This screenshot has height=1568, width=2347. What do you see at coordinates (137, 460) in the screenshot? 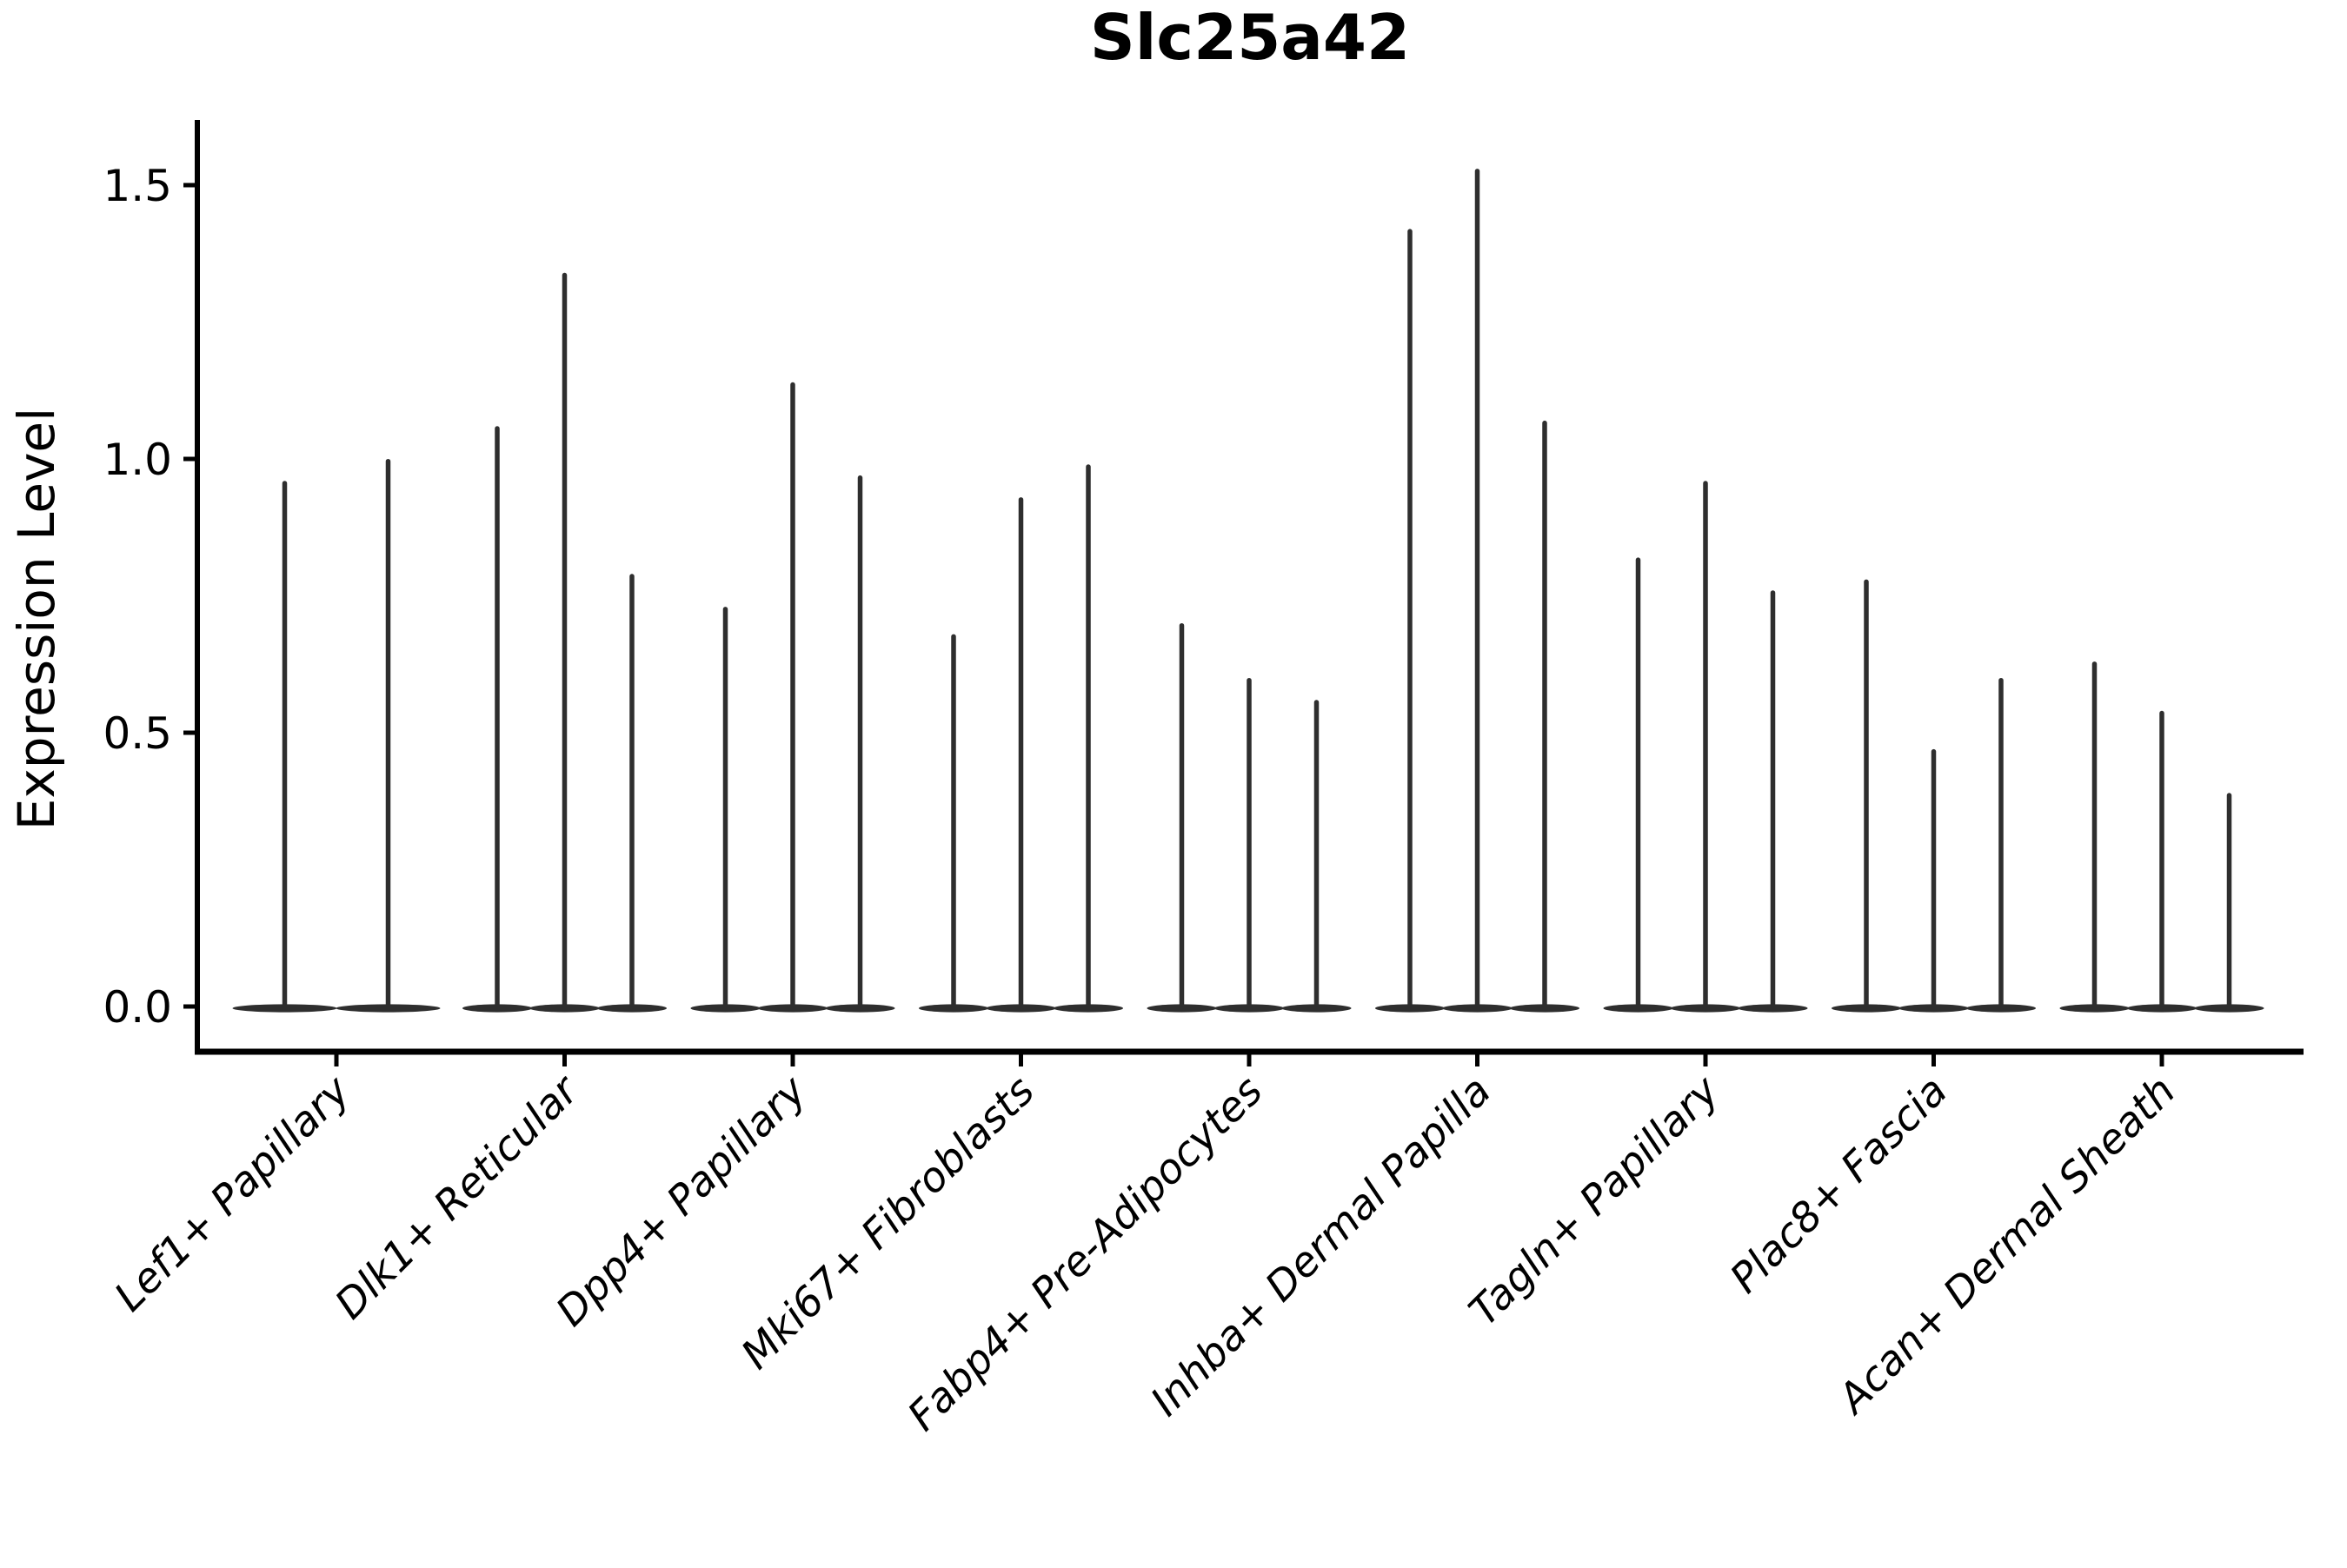
I see `y-tick-label: 1.0` at bounding box center [137, 460].